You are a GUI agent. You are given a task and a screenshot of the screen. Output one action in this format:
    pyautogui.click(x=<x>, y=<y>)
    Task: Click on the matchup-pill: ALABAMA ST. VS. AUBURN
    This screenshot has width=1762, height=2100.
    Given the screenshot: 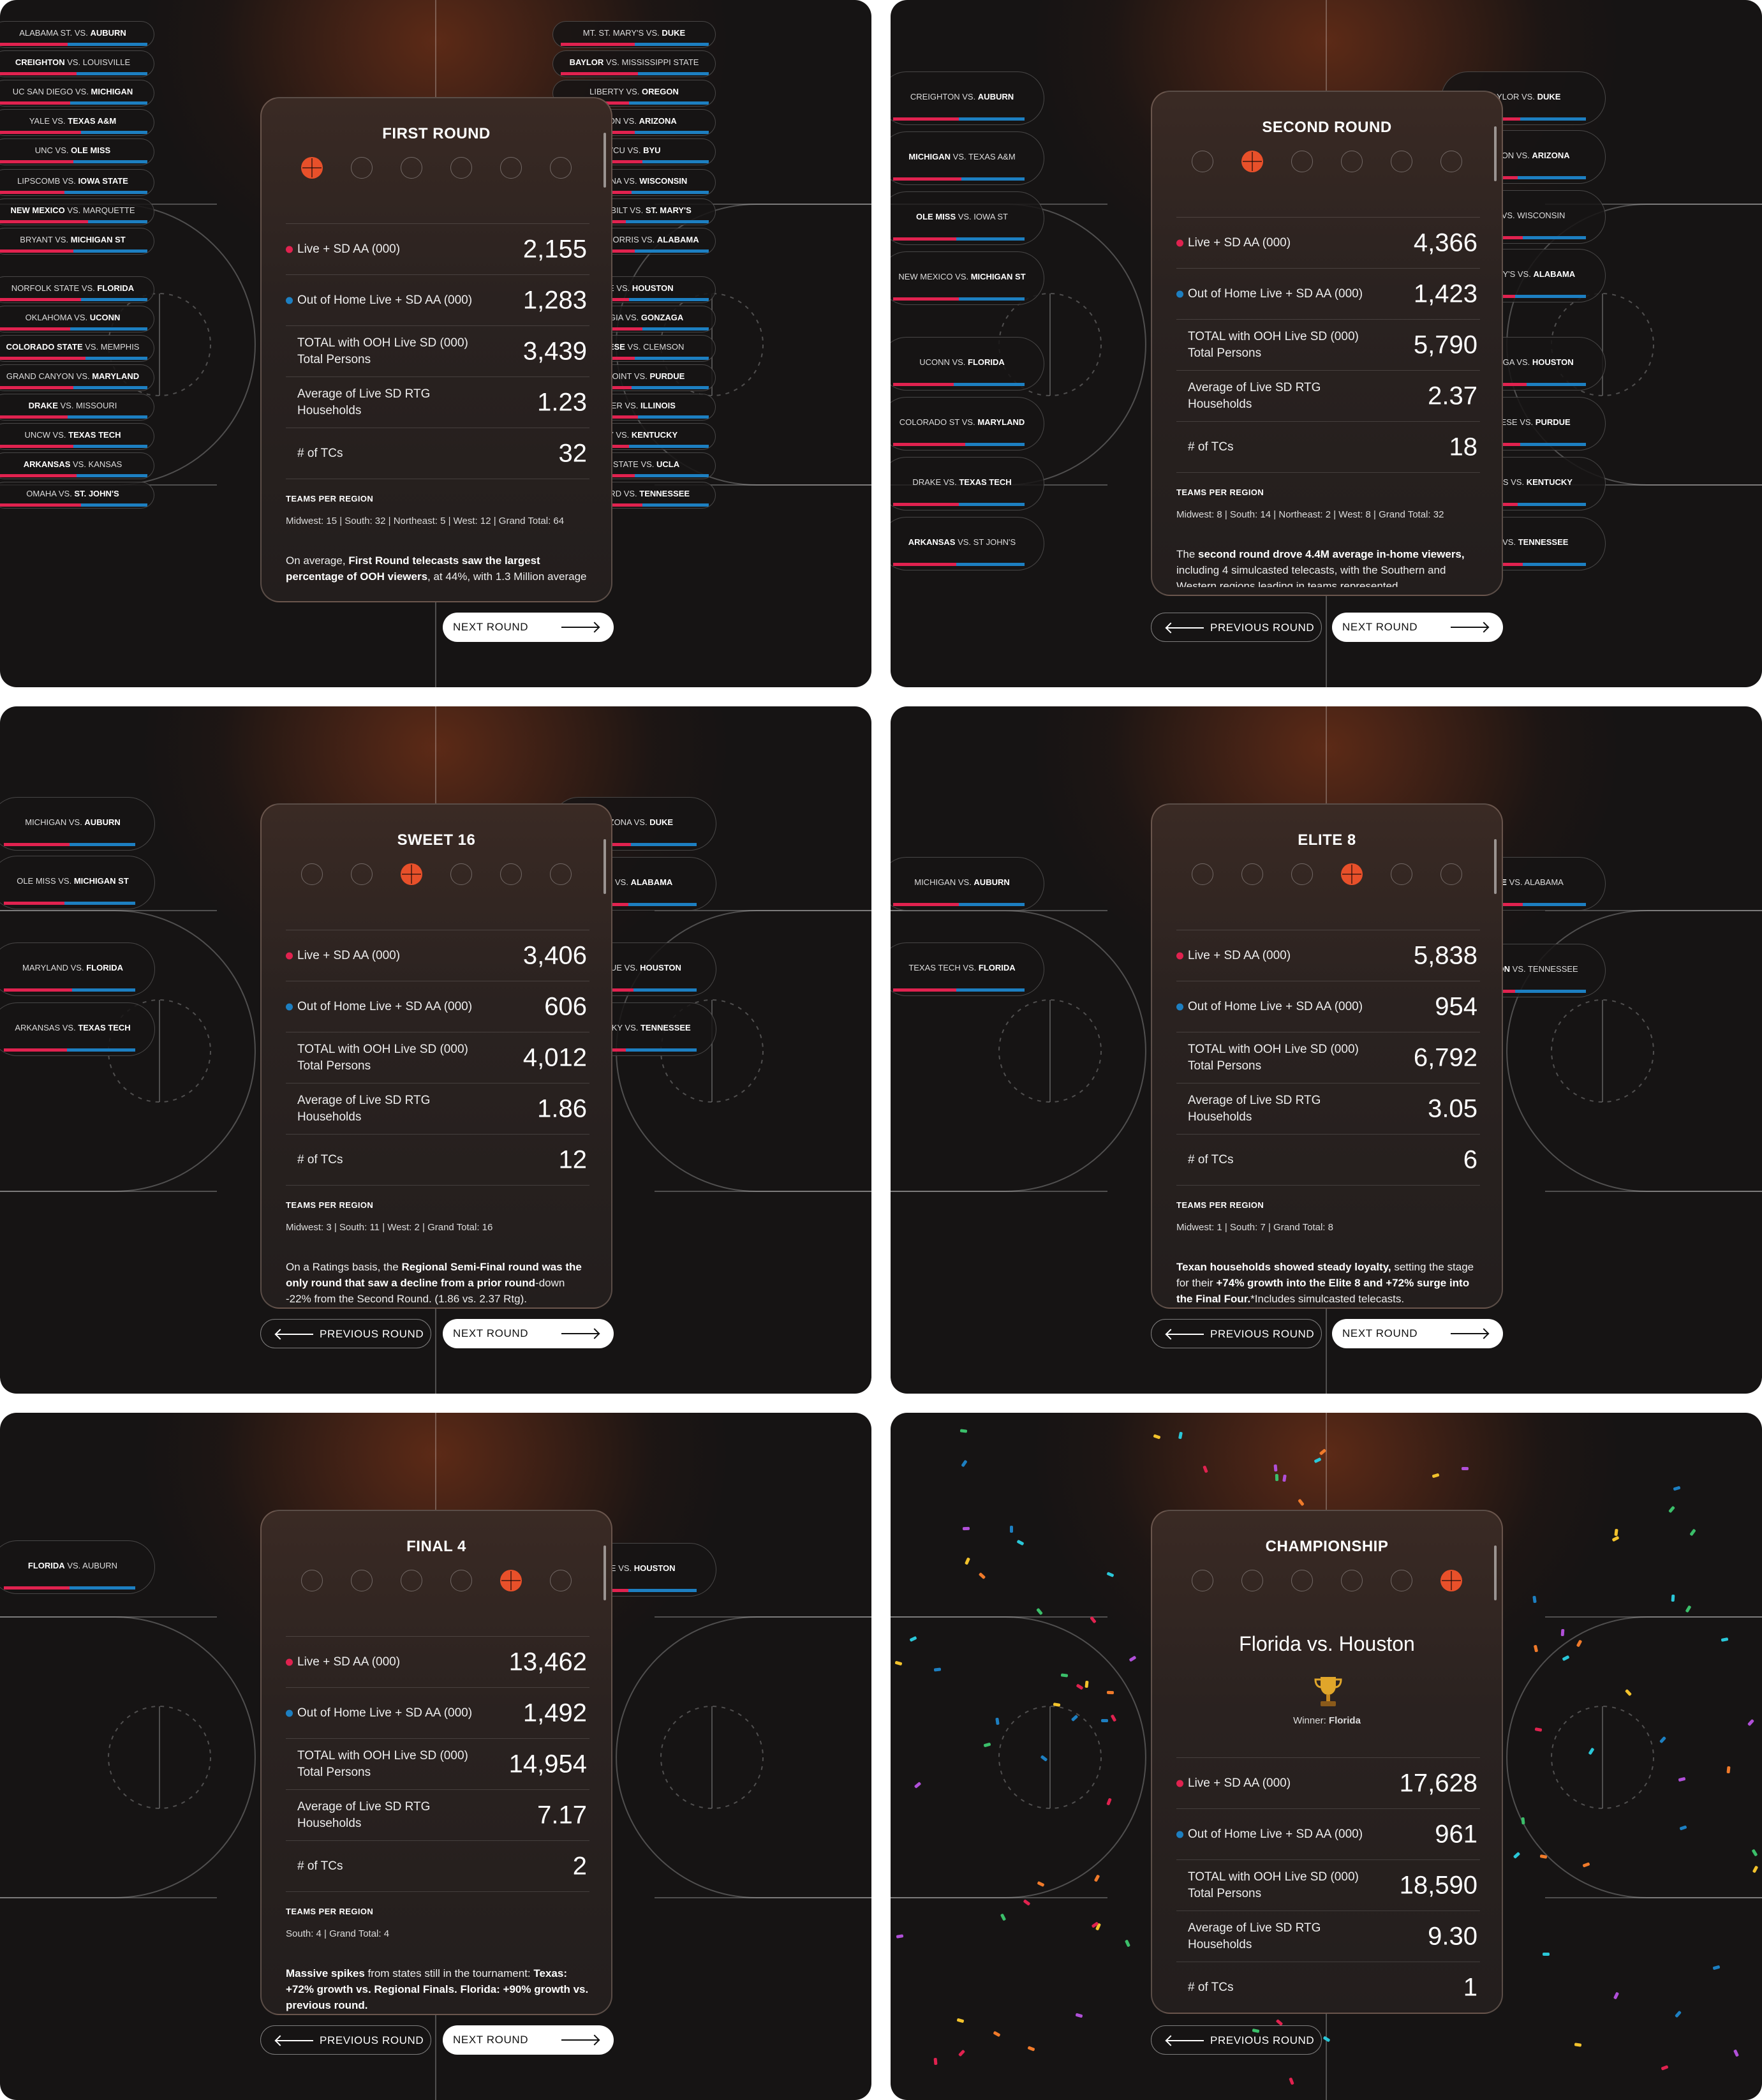 What is the action you would take?
    pyautogui.click(x=77, y=34)
    